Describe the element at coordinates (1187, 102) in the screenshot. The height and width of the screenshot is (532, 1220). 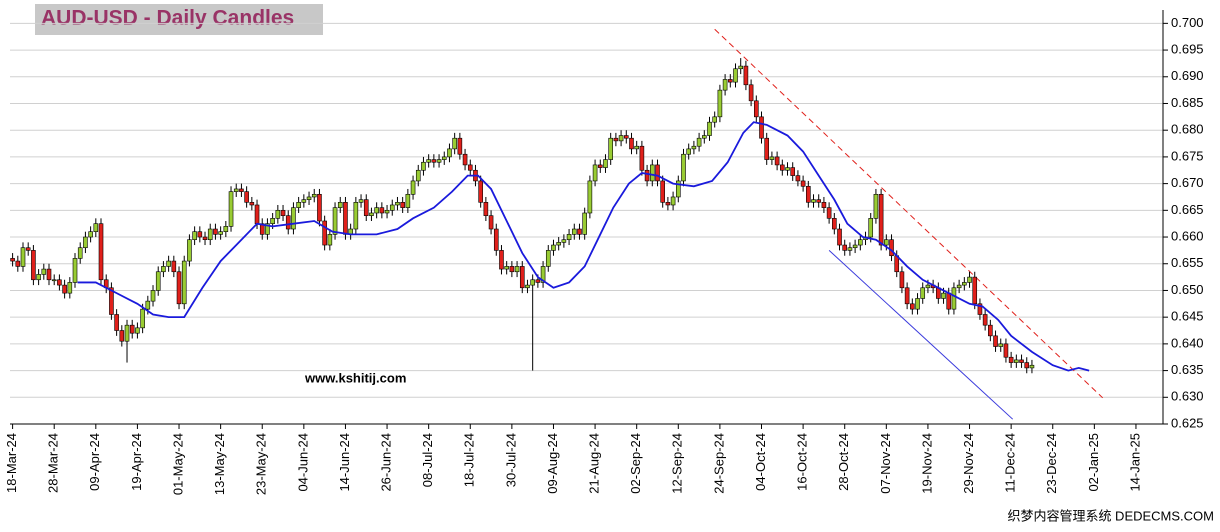
I see `y-tick-label: 0.685` at that location.